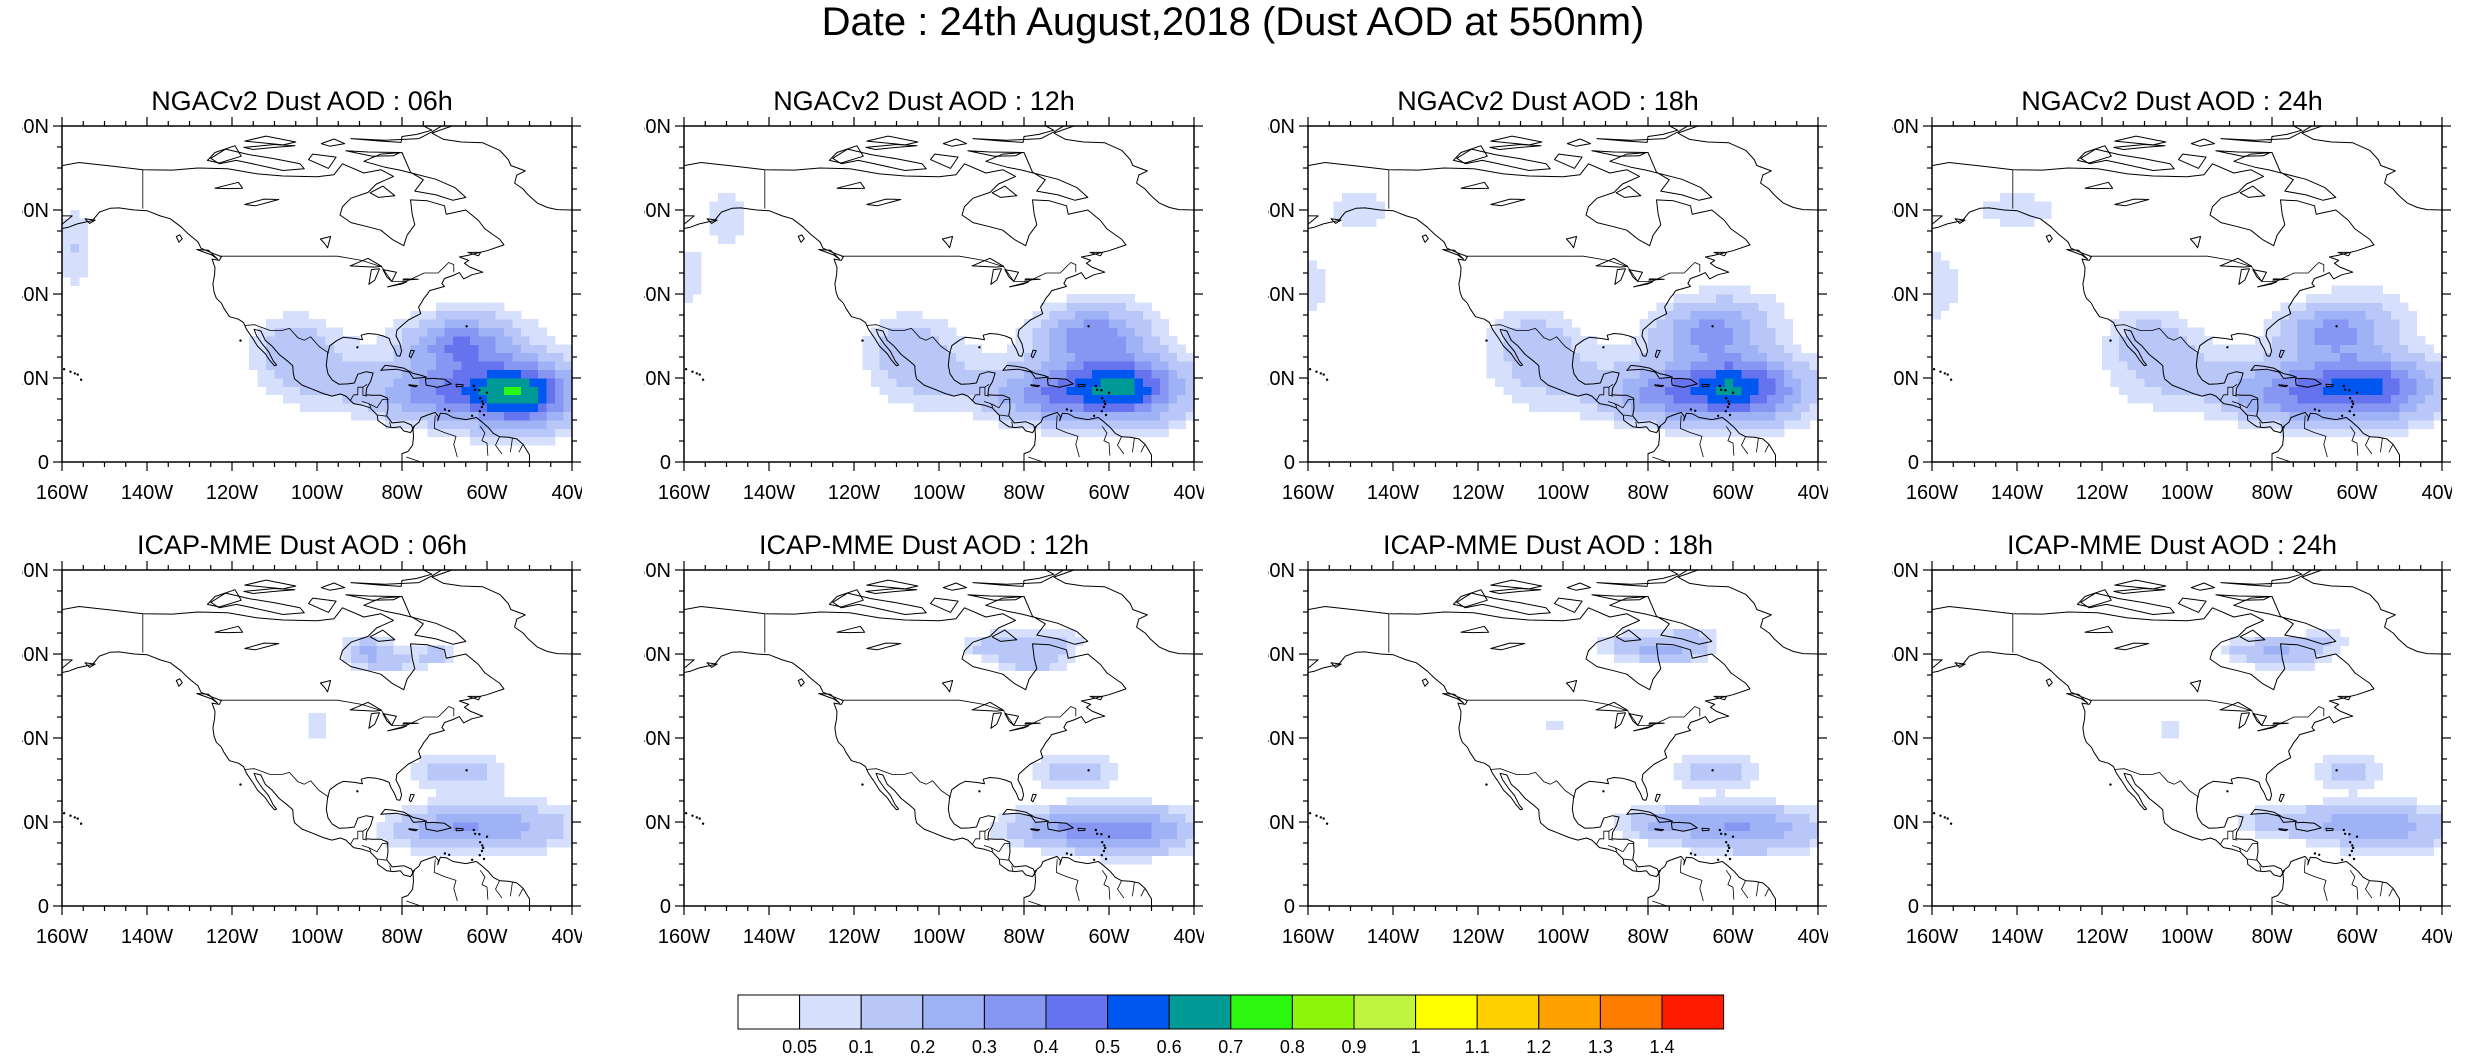  Describe the element at coordinates (2343, 830) in the screenshot. I see `island-speck` at that location.